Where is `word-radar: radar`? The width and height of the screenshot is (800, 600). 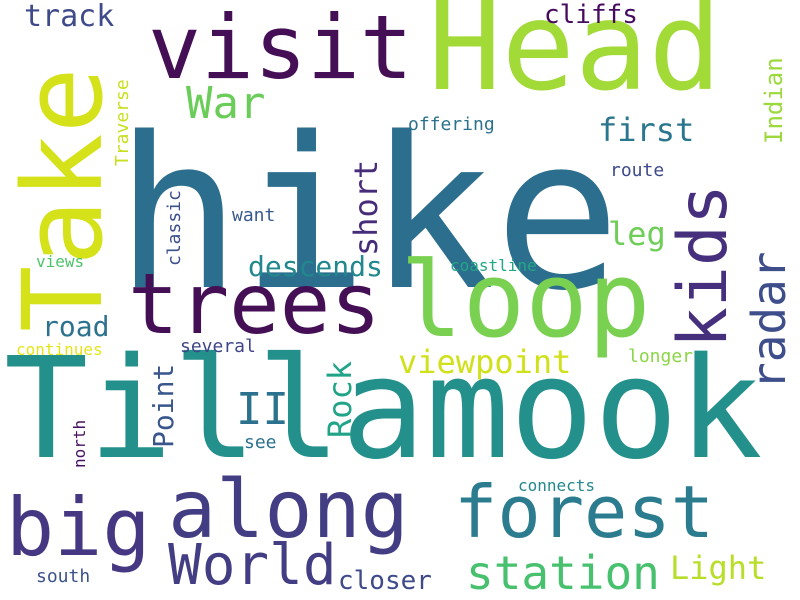
word-radar: radar is located at coordinates (769, 320).